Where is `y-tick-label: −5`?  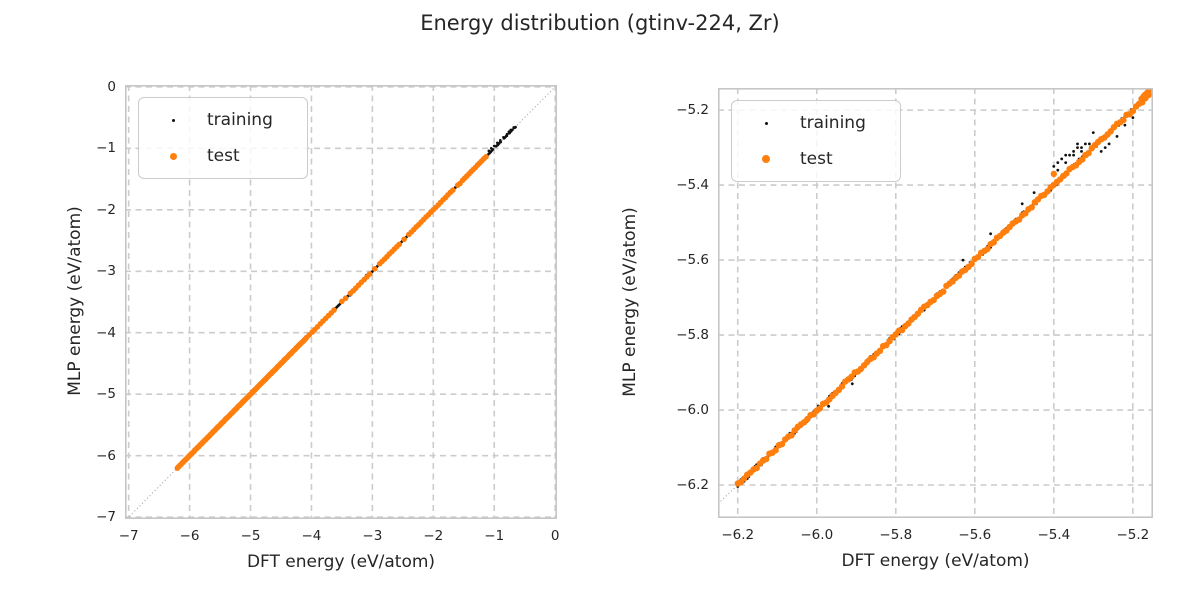
y-tick-label: −5 is located at coordinates (106, 394).